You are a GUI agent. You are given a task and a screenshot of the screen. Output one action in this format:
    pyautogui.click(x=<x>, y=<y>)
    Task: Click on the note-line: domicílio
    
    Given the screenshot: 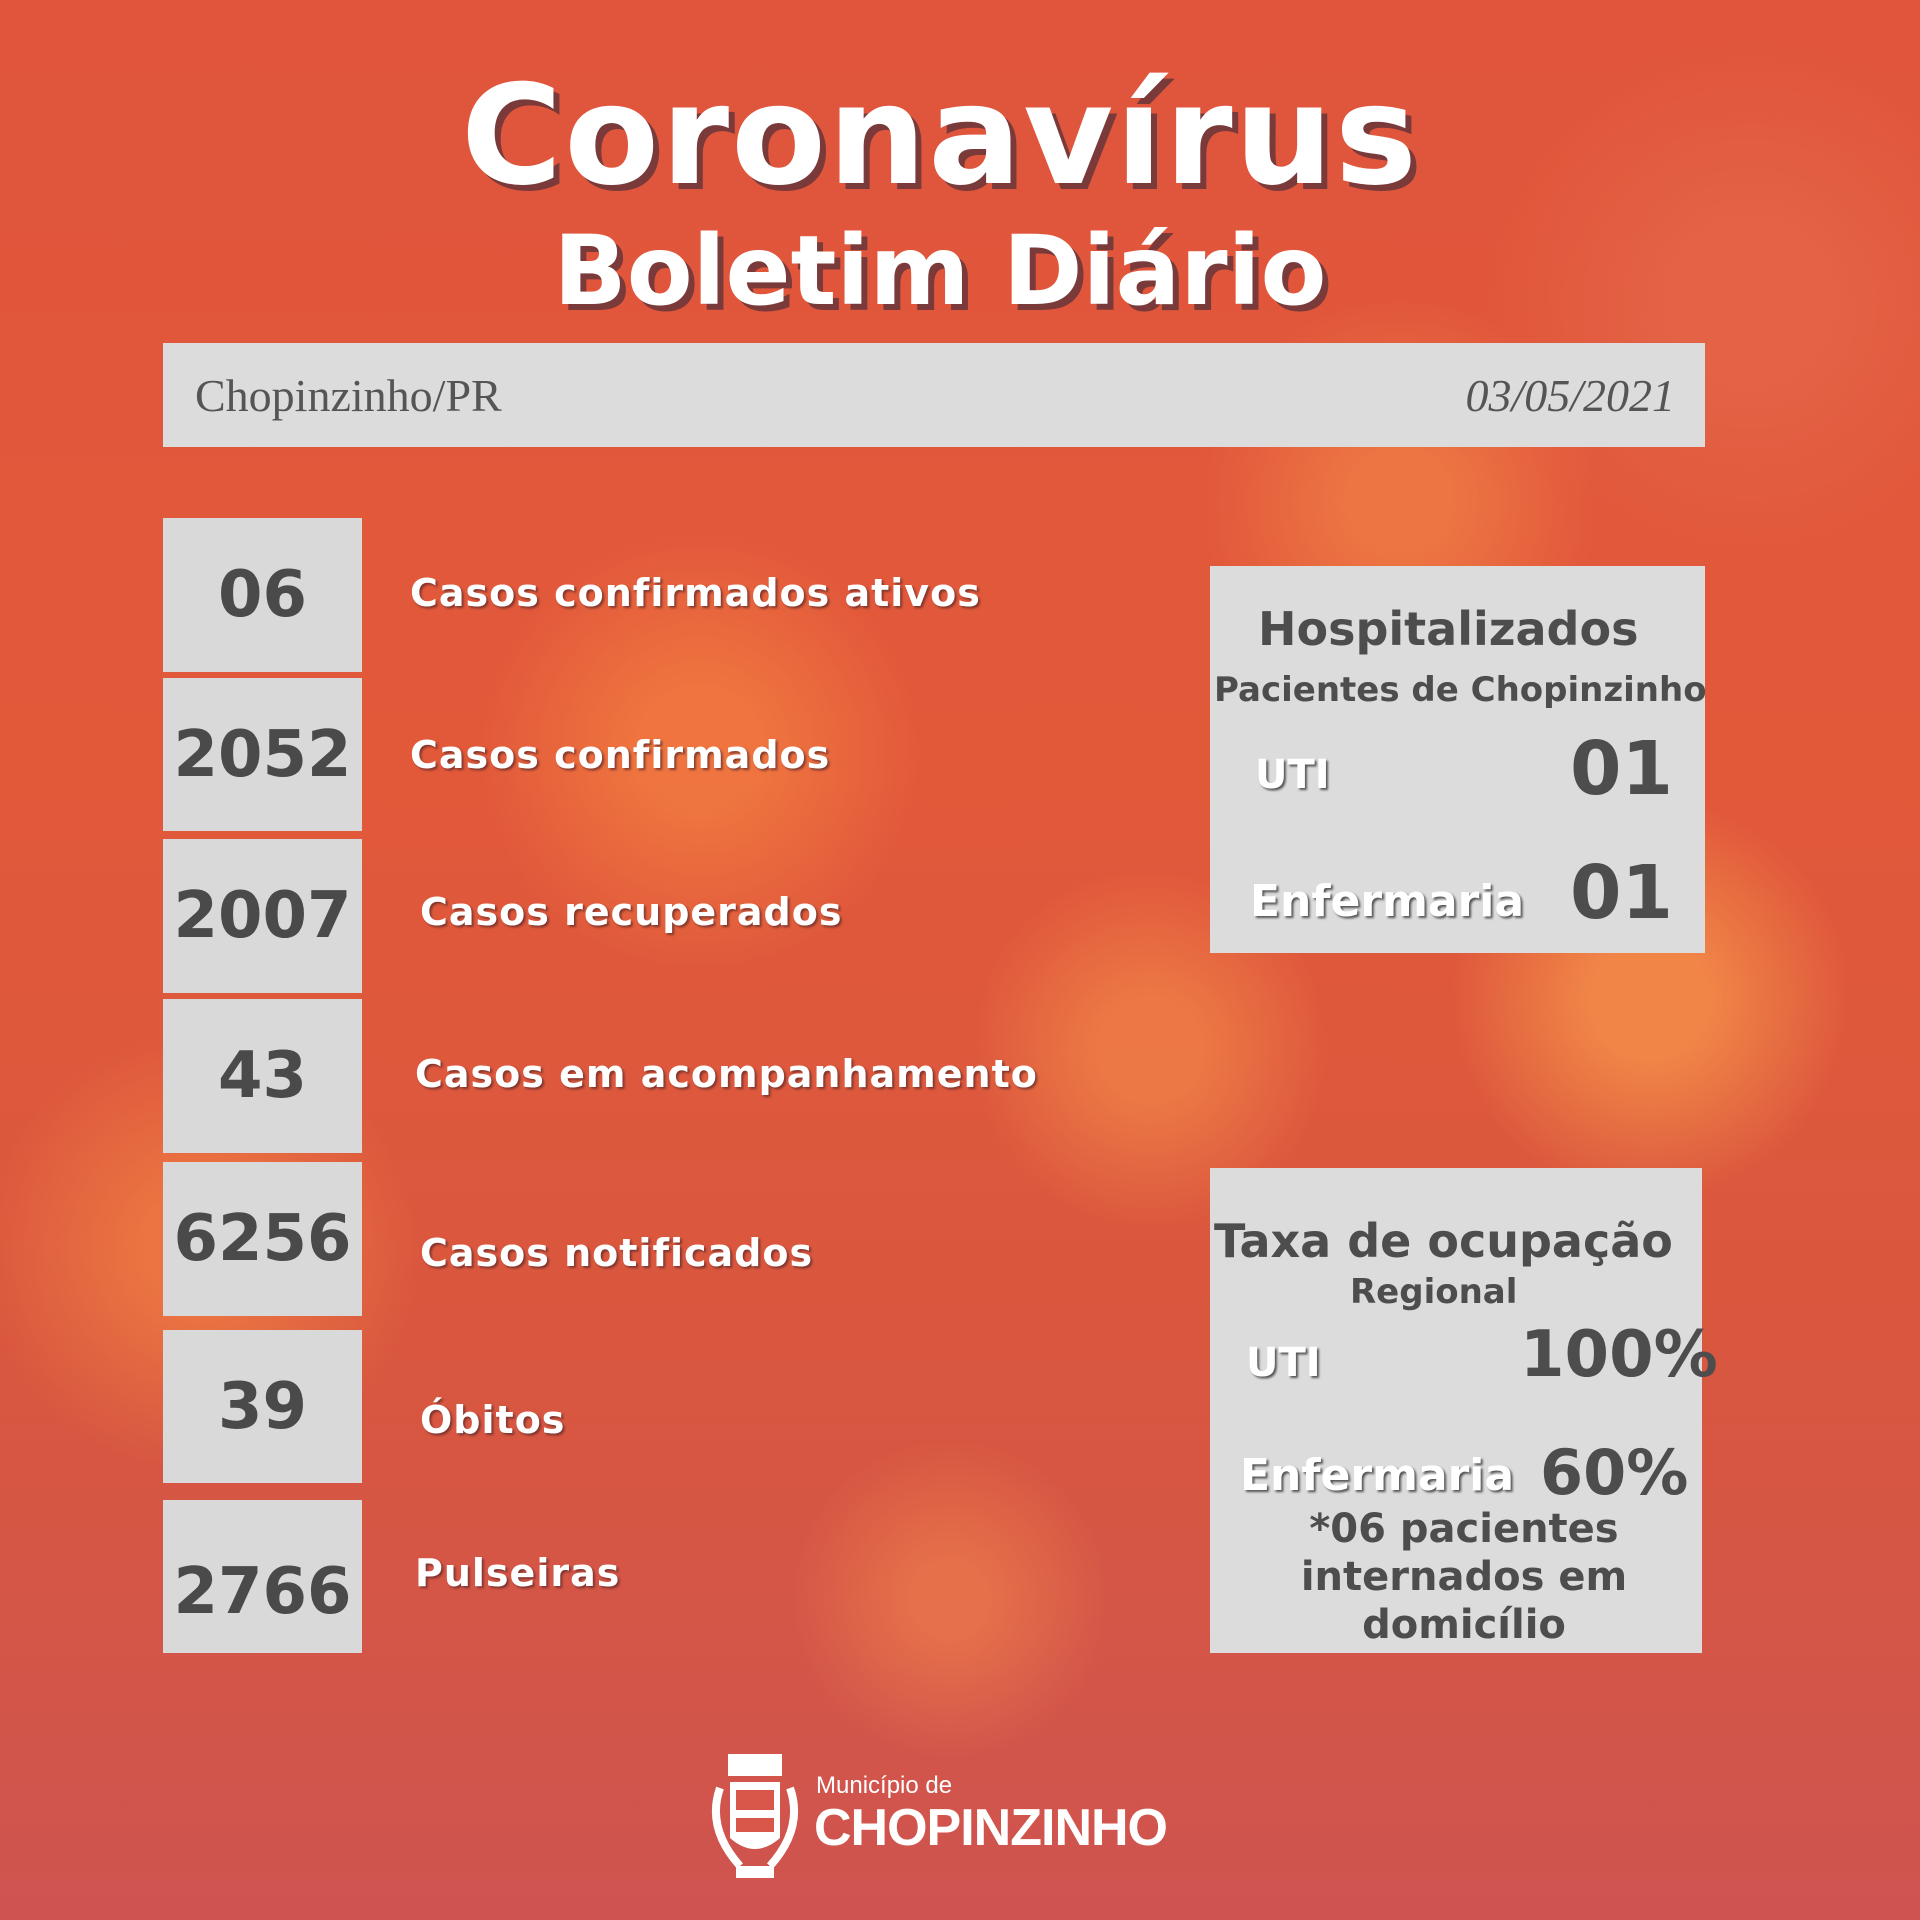 What is the action you would take?
    pyautogui.click(x=1464, y=1625)
    